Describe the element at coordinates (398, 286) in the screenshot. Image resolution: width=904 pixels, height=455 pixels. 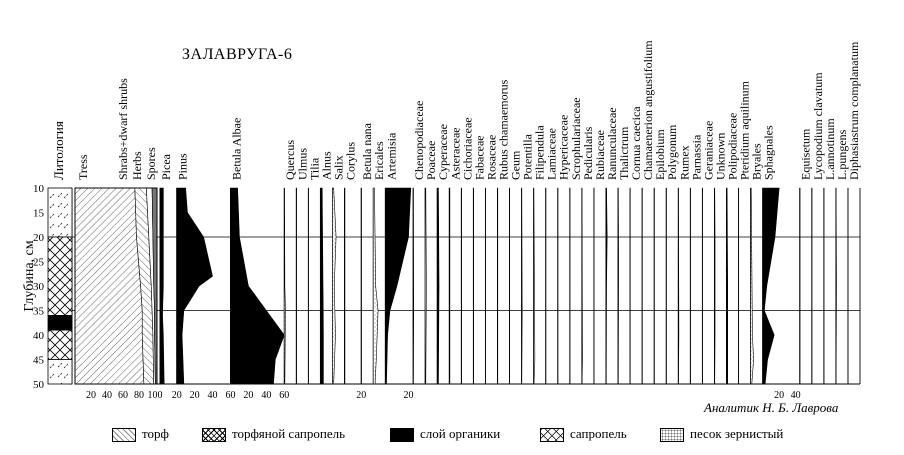
I see `taxon-curve-artemisia` at that location.